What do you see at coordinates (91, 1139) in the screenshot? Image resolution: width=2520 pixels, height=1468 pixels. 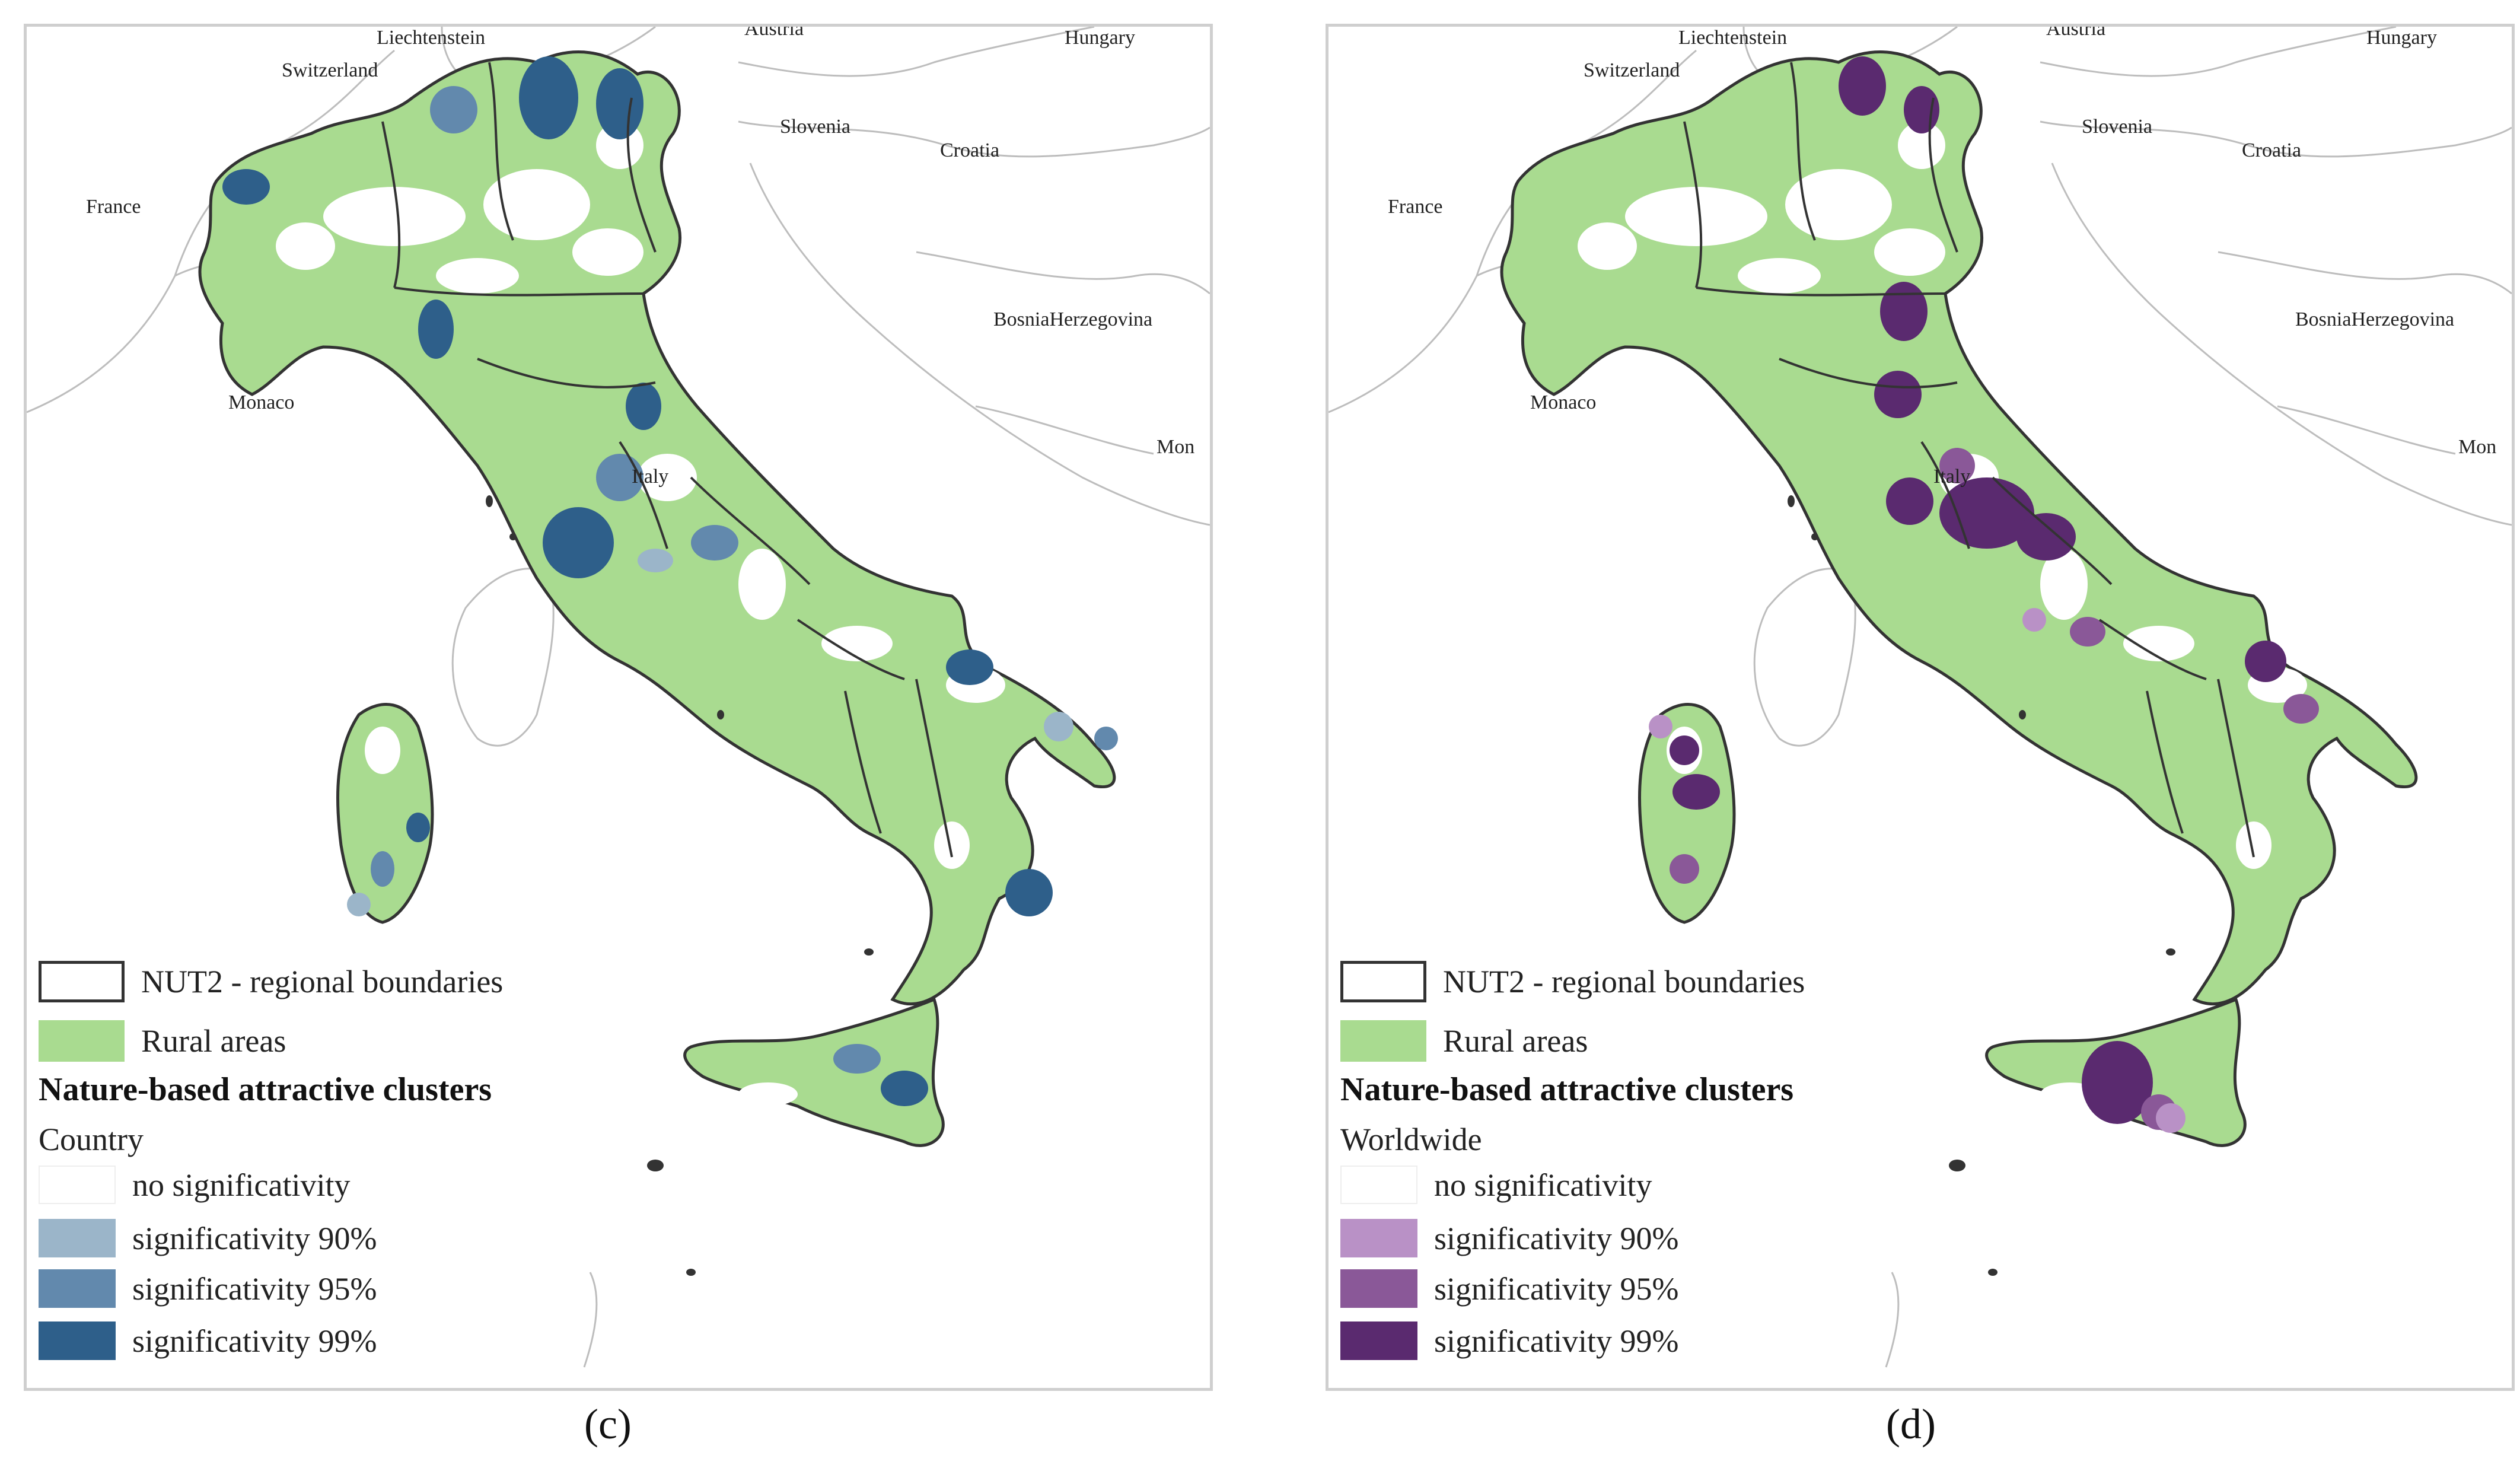 I see `legend-scope: Country` at bounding box center [91, 1139].